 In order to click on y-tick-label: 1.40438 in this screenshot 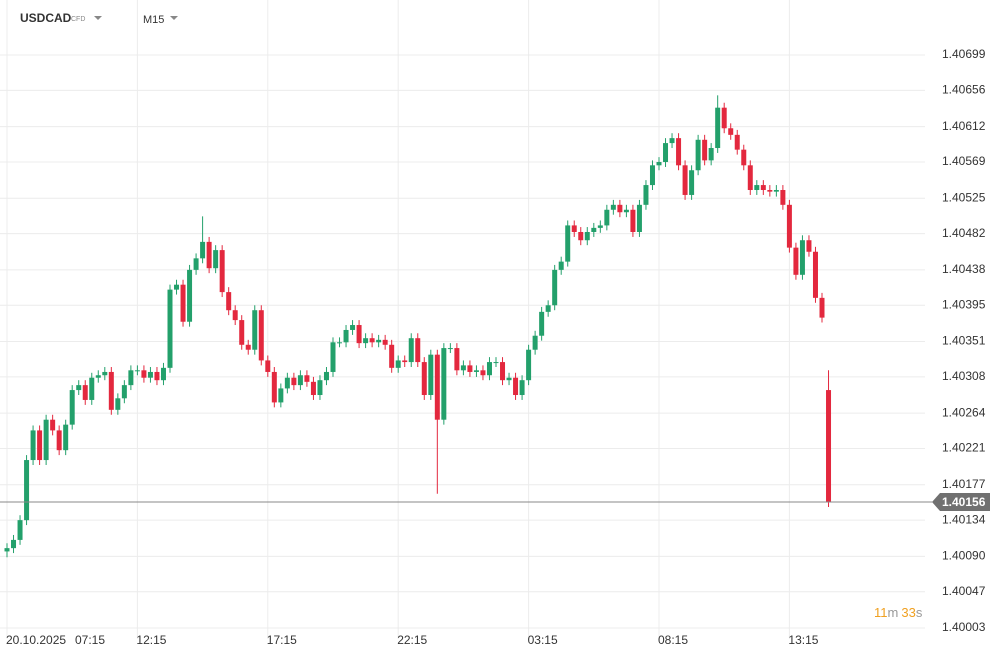, I will do `click(964, 269)`.